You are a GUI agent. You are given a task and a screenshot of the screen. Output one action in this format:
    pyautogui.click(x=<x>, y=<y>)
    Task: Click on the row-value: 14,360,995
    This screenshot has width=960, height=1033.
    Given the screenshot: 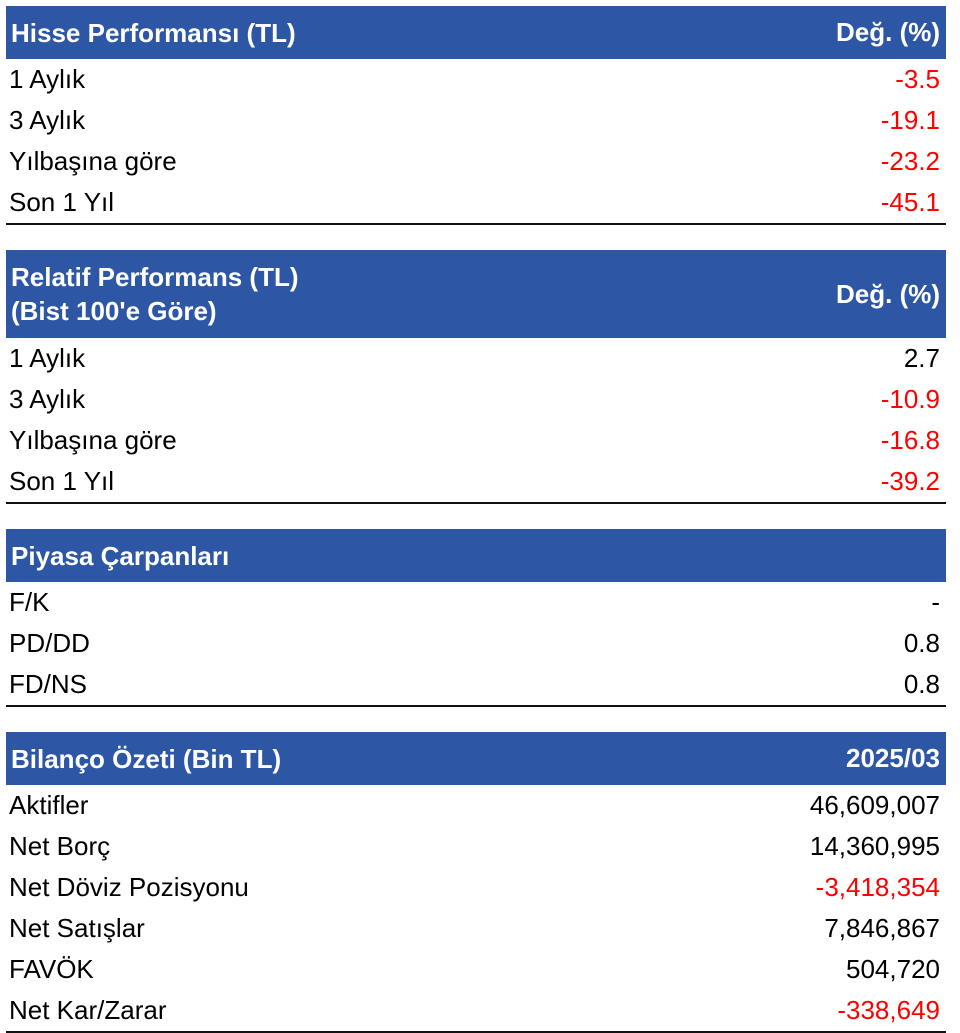 What is the action you would take?
    pyautogui.click(x=874, y=846)
    